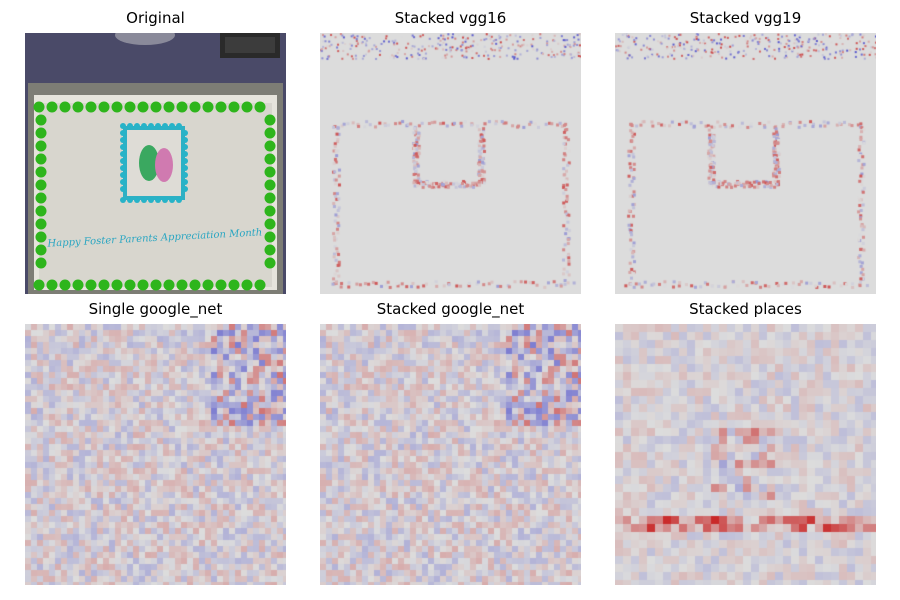 Image resolution: width=900 pixels, height=600 pixels. I want to click on heatmap-stacked-places, so click(745, 454).